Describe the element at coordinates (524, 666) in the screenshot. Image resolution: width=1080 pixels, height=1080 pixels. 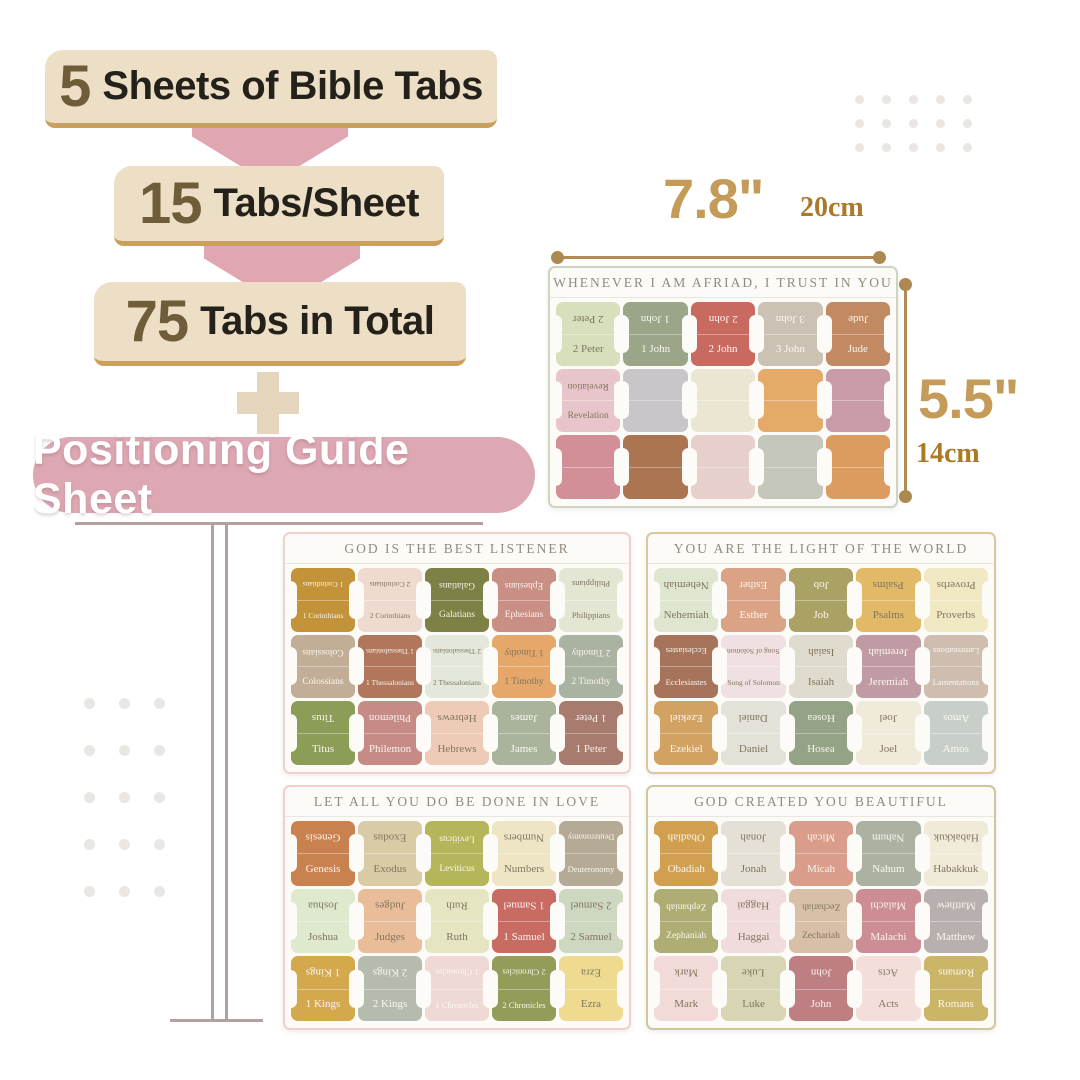
I see `bible-tab-1-timothy: 1 Timothy 1 Timothy` at that location.